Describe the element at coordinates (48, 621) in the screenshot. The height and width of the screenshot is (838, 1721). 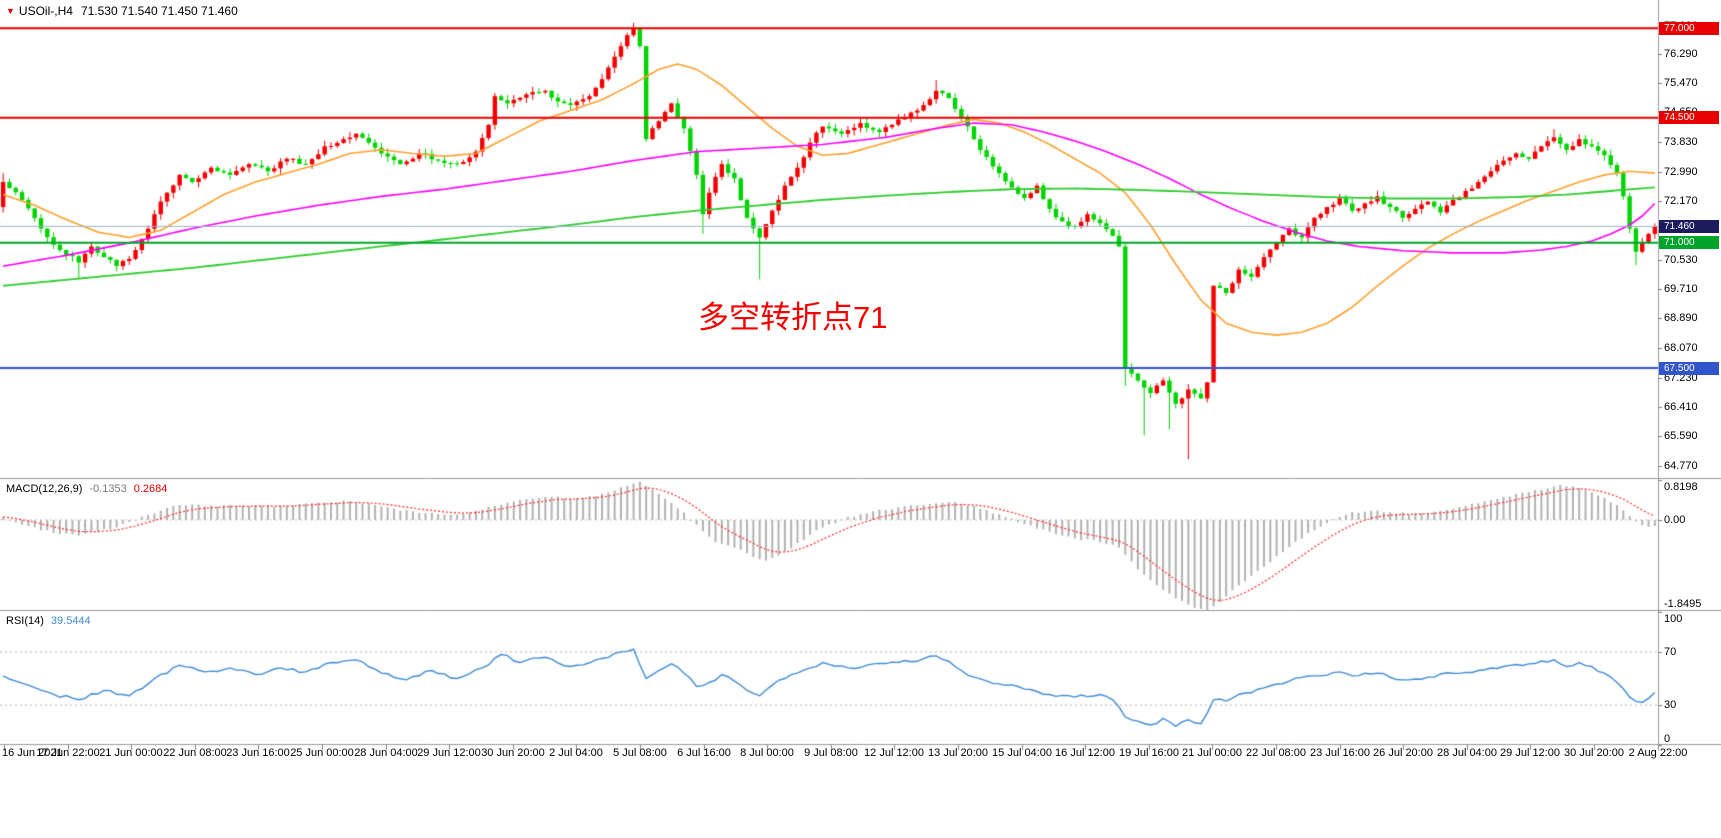
I see `rsi-indicator-label: RSI(14) 39.5444` at that location.